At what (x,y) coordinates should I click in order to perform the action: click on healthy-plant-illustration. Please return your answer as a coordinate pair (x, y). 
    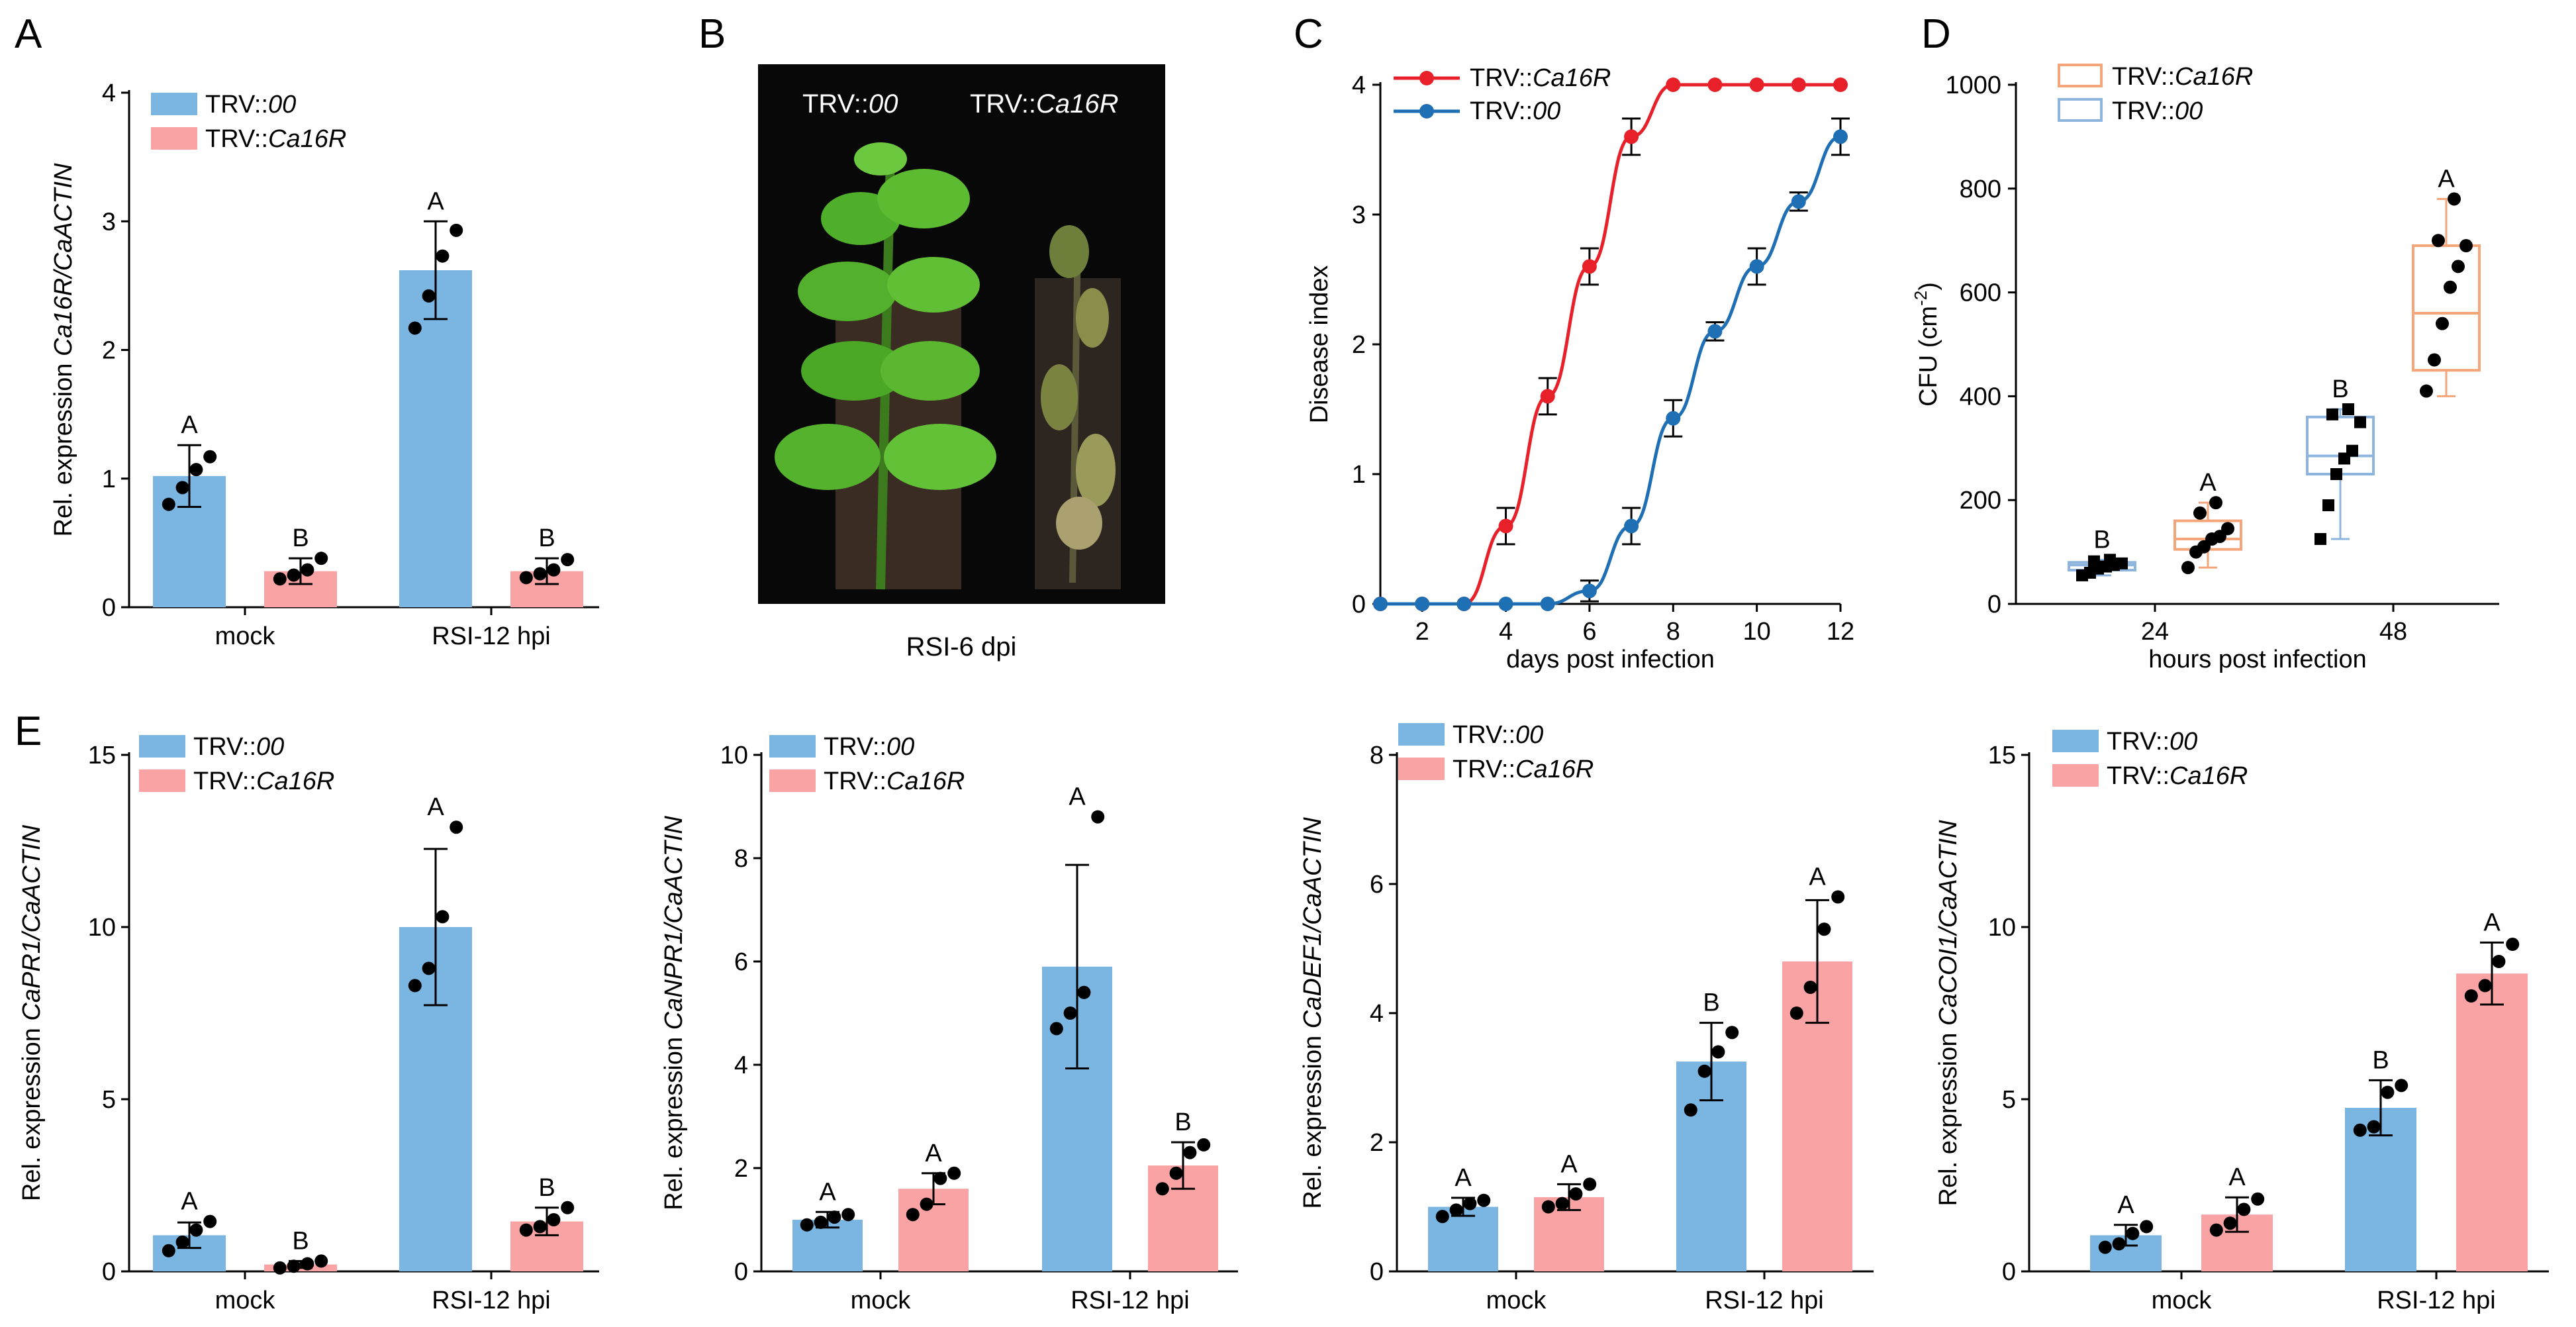
    Looking at the image, I should click on (885, 366).